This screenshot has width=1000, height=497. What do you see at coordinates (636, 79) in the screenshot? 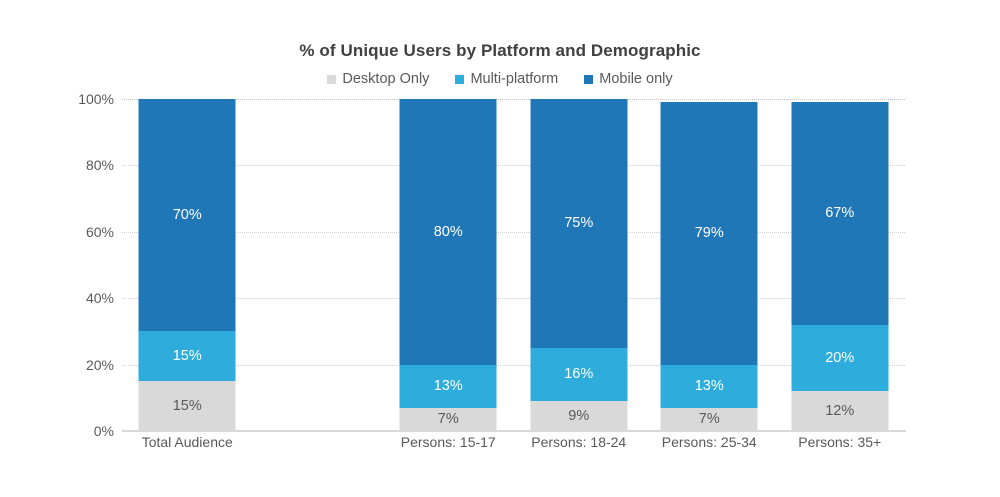
I see `legend-label: Mobile only` at bounding box center [636, 79].